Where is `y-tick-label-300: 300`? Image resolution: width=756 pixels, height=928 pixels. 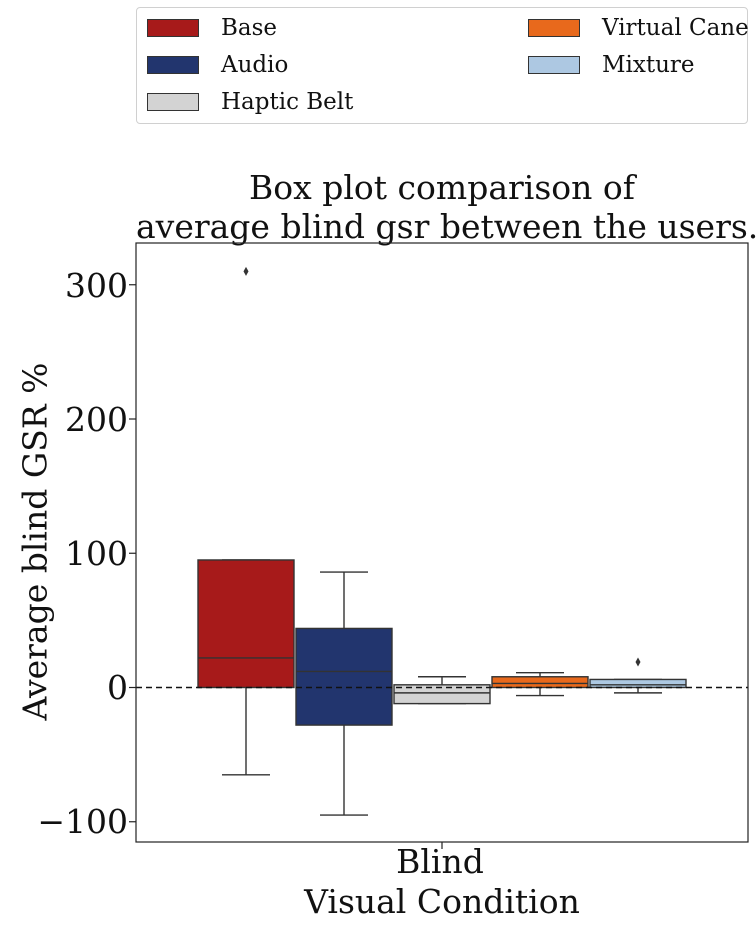 y-tick-label-300: 300 is located at coordinates (96, 285).